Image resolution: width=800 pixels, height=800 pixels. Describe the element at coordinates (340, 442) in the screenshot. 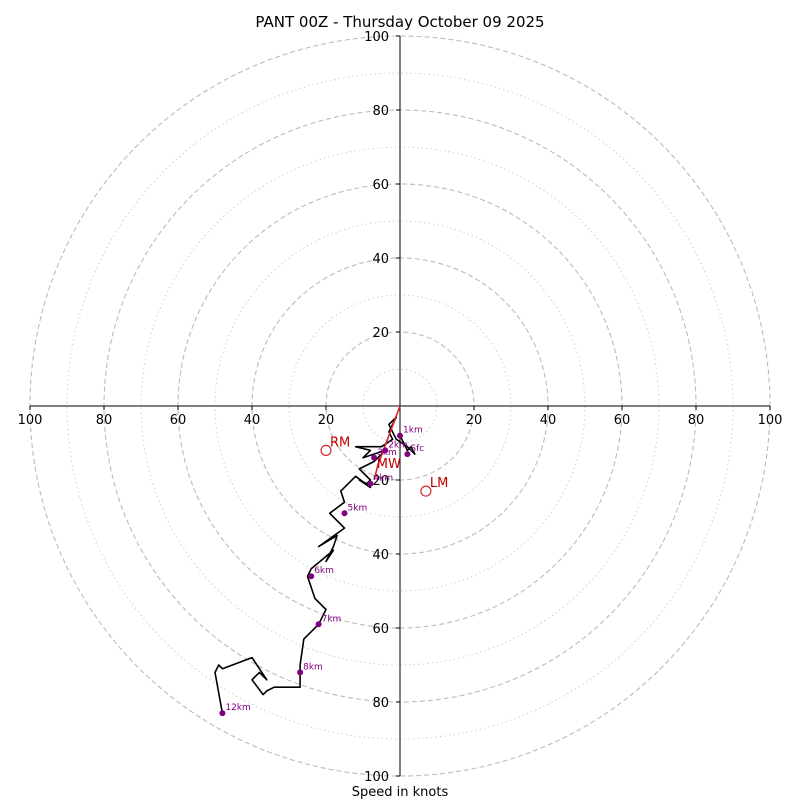

I see `right-mover-label: RM` at that location.